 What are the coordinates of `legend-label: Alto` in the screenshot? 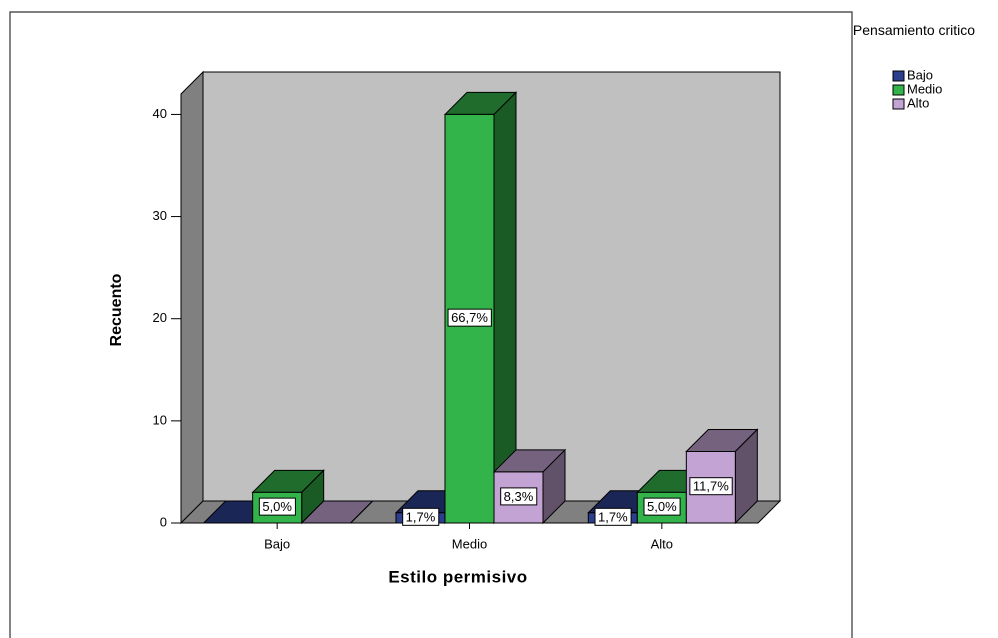 It's located at (918, 102).